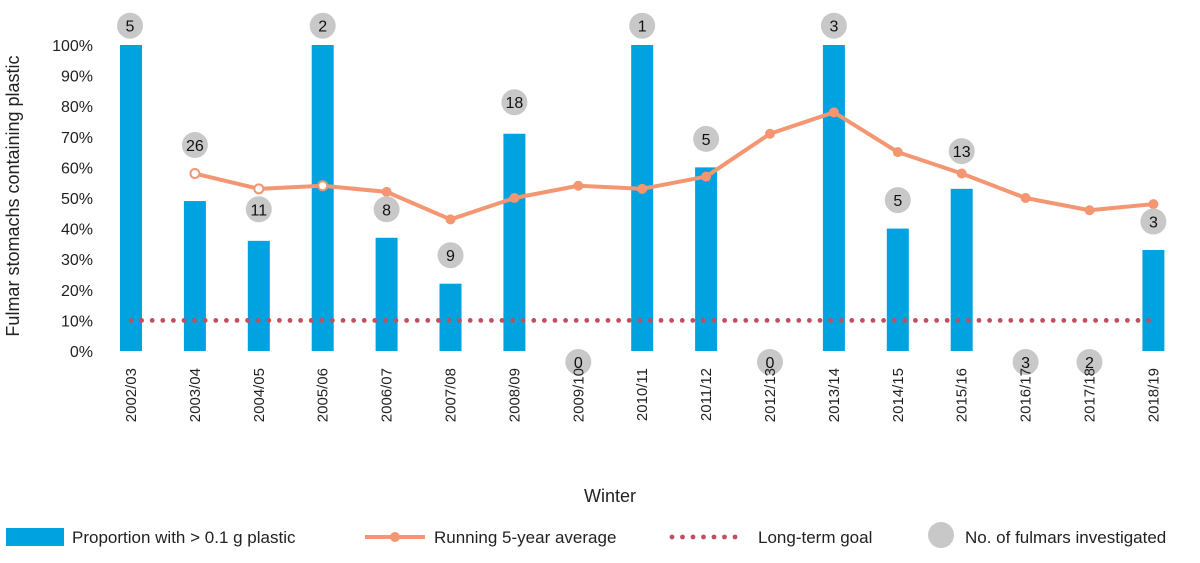  I want to click on count-label: 5, so click(897, 201).